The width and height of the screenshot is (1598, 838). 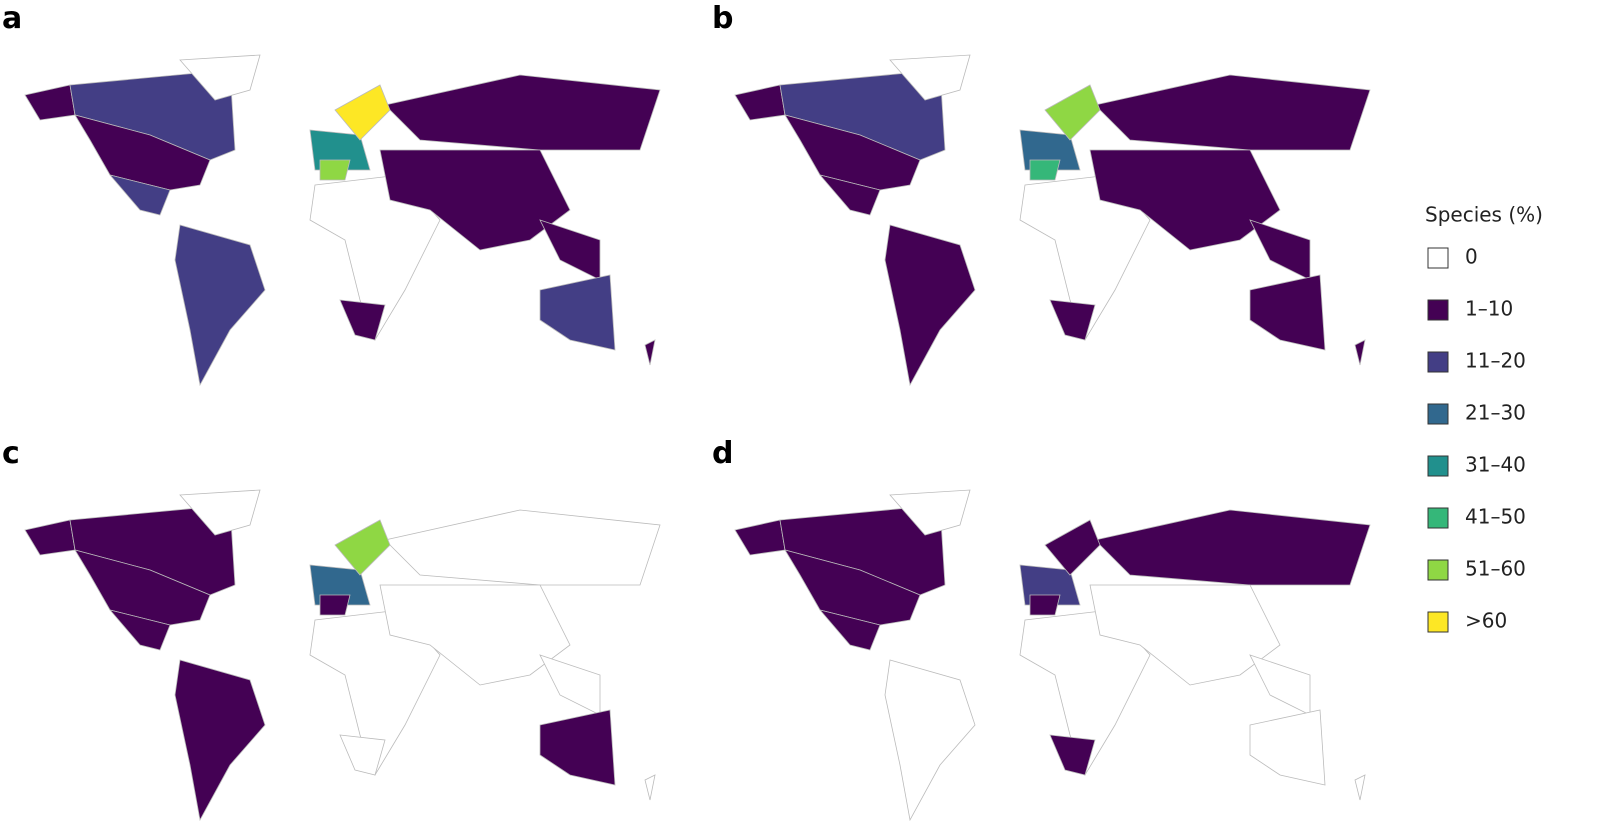 I want to click on legend-label: 0, so click(x=1471, y=257).